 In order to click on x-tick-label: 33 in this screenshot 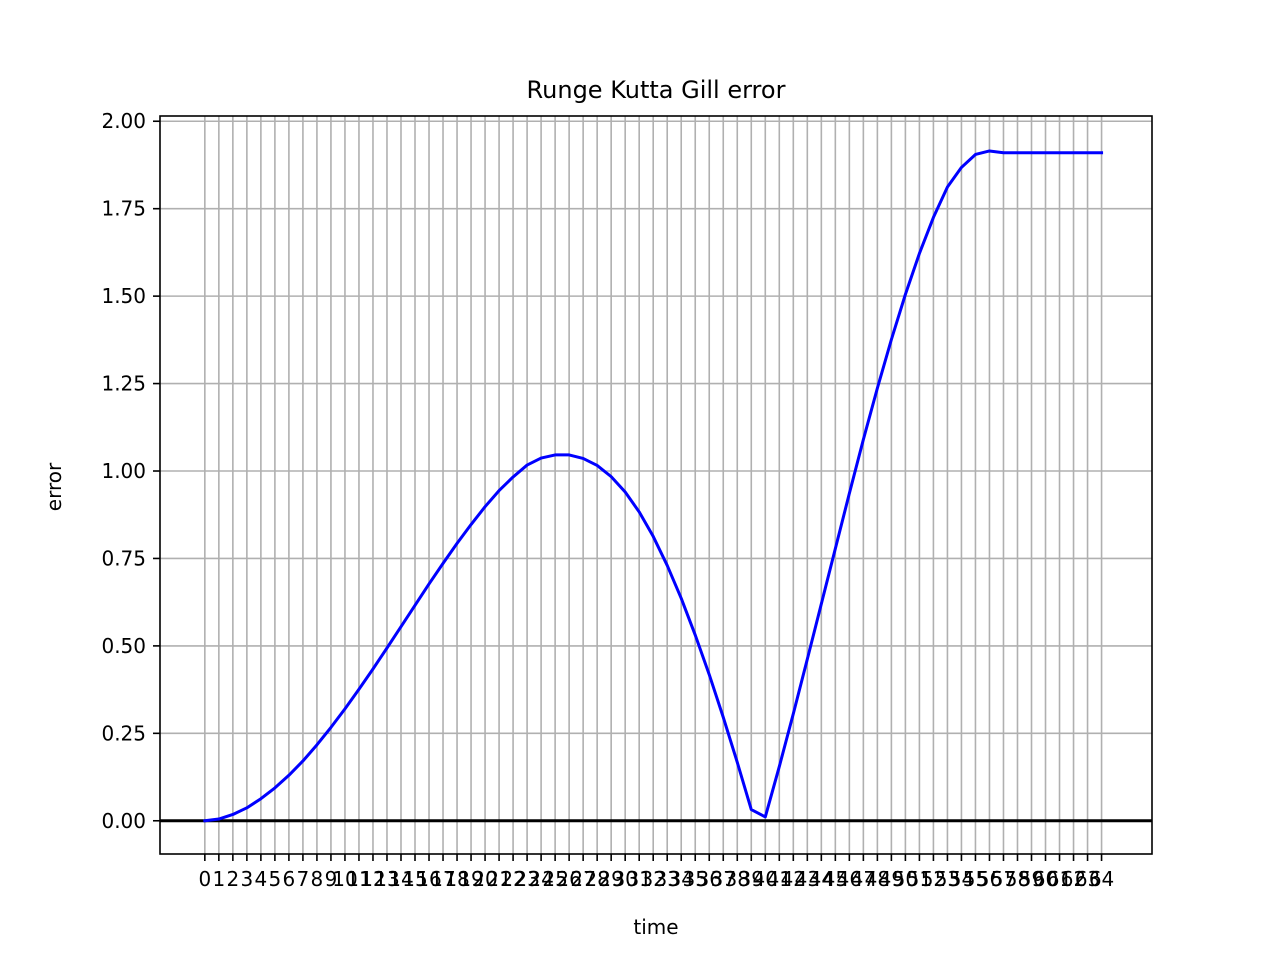, I will do `click(666, 879)`.